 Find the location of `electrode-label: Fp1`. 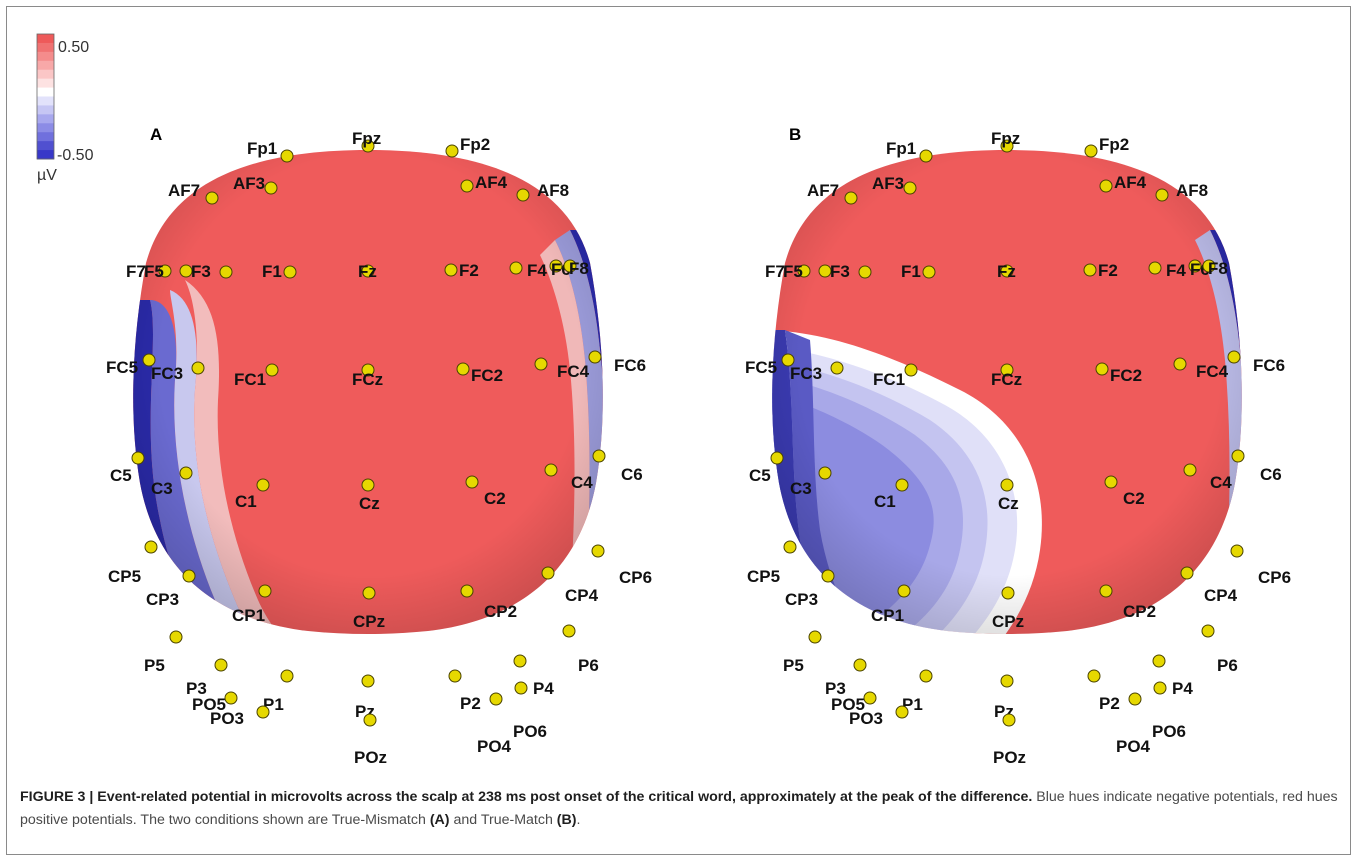

electrode-label: Fp1 is located at coordinates (262, 148).